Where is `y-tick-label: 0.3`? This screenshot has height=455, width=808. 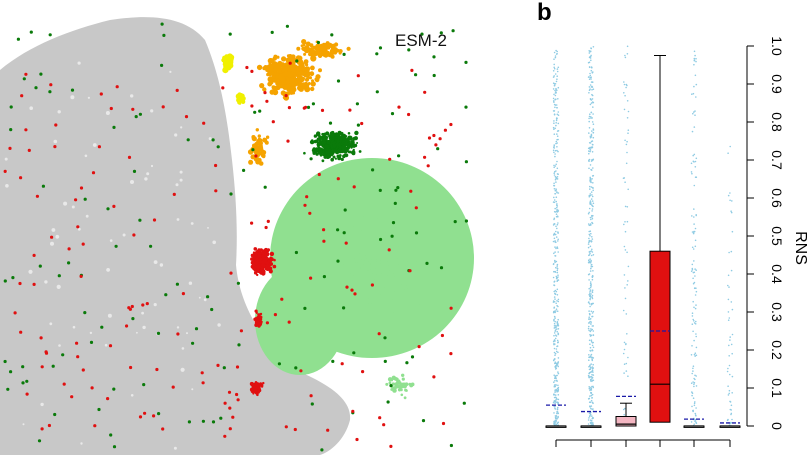
y-tick-label: 0.3 is located at coordinates (777, 312).